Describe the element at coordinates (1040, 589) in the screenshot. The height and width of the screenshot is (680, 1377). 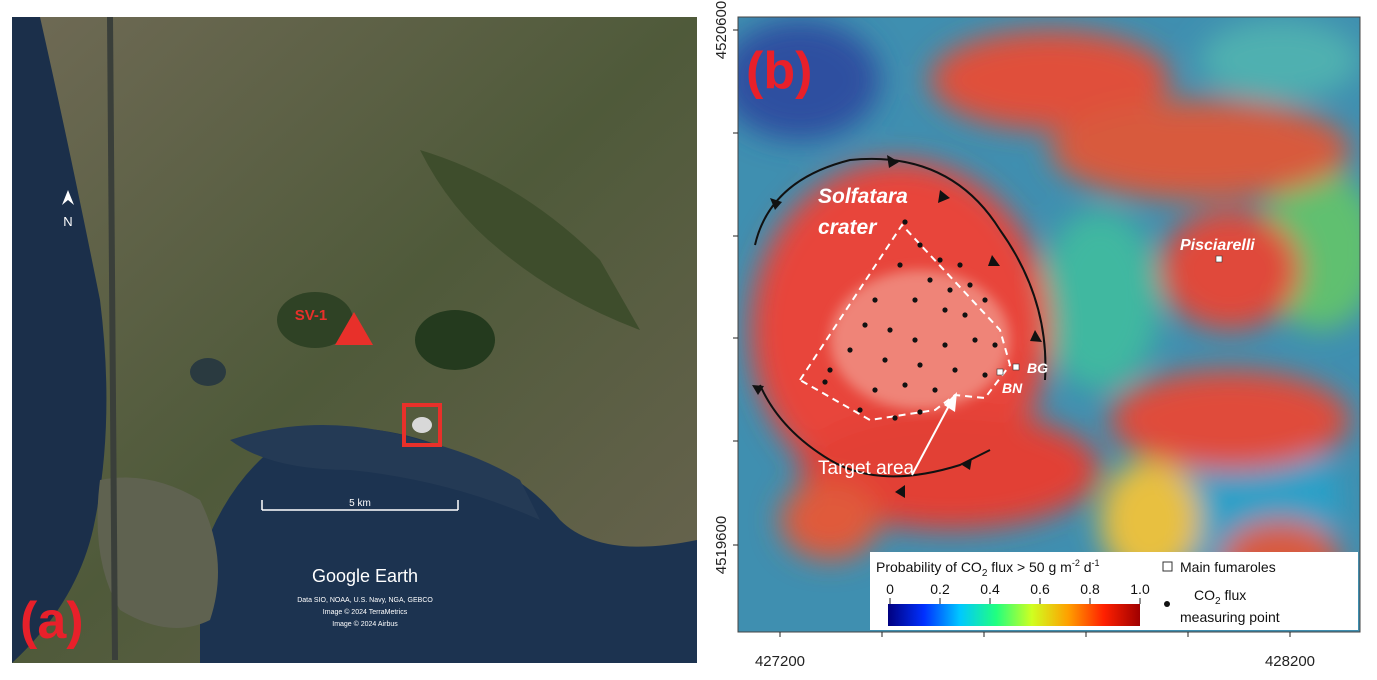
I see `colorbar-tick-label: 0.6` at that location.